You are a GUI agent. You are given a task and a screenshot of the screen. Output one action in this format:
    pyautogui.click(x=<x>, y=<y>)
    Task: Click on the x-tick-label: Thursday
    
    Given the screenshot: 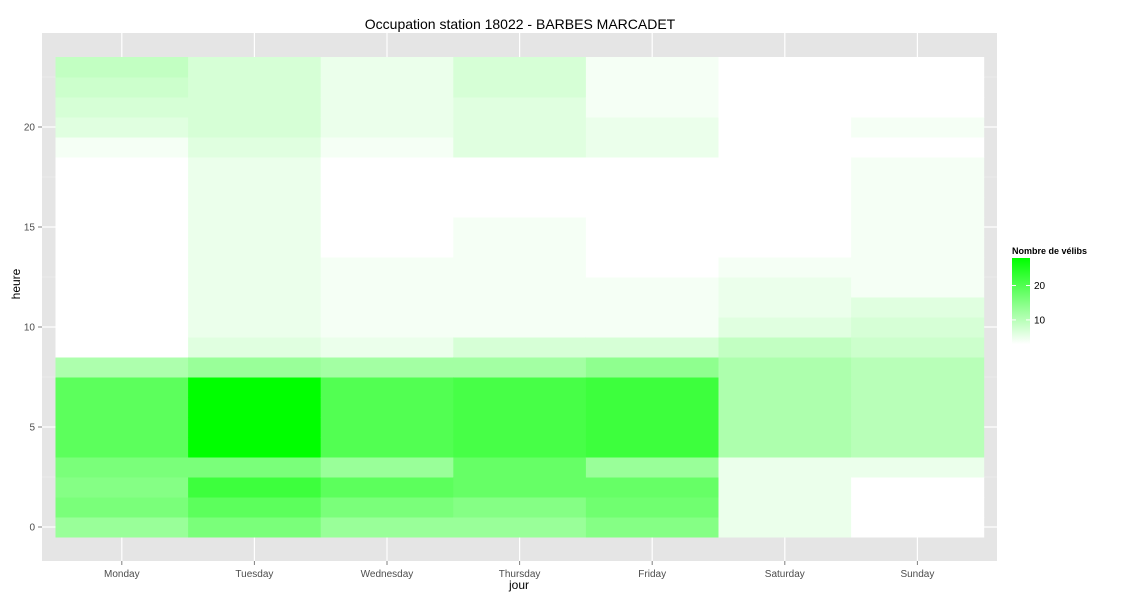 What is the action you would take?
    pyautogui.click(x=520, y=574)
    